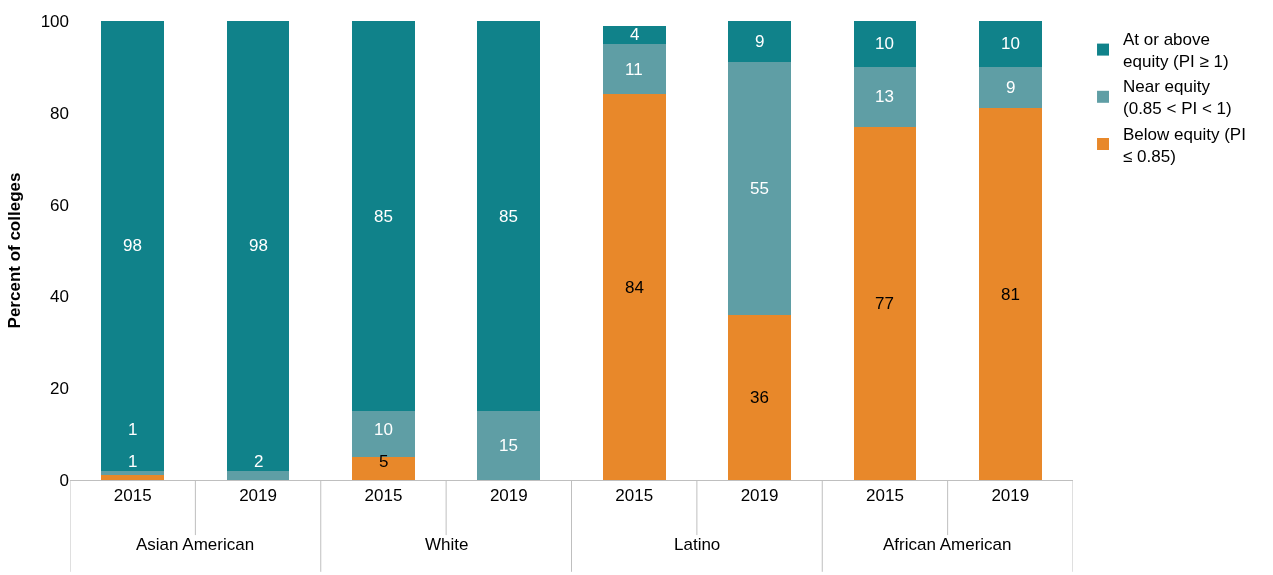  Describe the element at coordinates (59, 389) in the screenshot. I see `y-tick-label: 20` at that location.